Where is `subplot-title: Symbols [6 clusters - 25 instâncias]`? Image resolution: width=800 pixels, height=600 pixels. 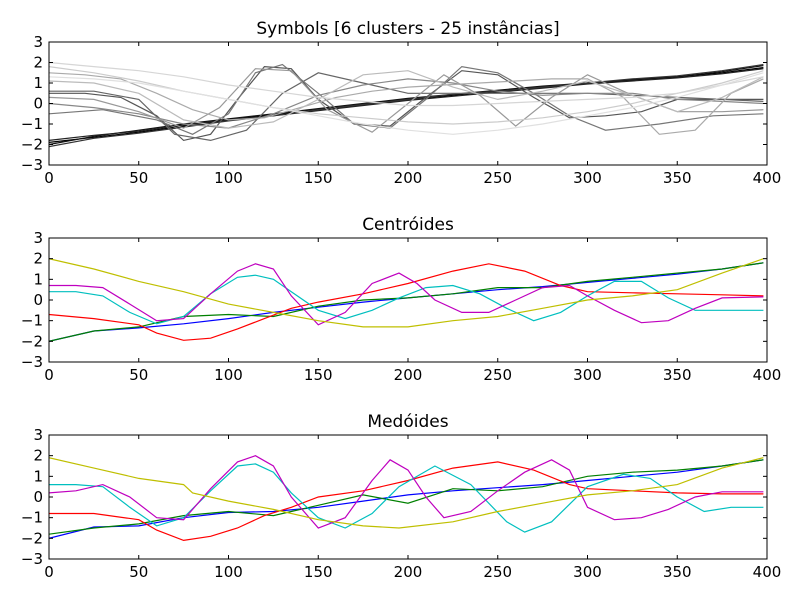
subplot-title: Symbols [6 clusters - 25 instâncias] is located at coordinates (407, 29).